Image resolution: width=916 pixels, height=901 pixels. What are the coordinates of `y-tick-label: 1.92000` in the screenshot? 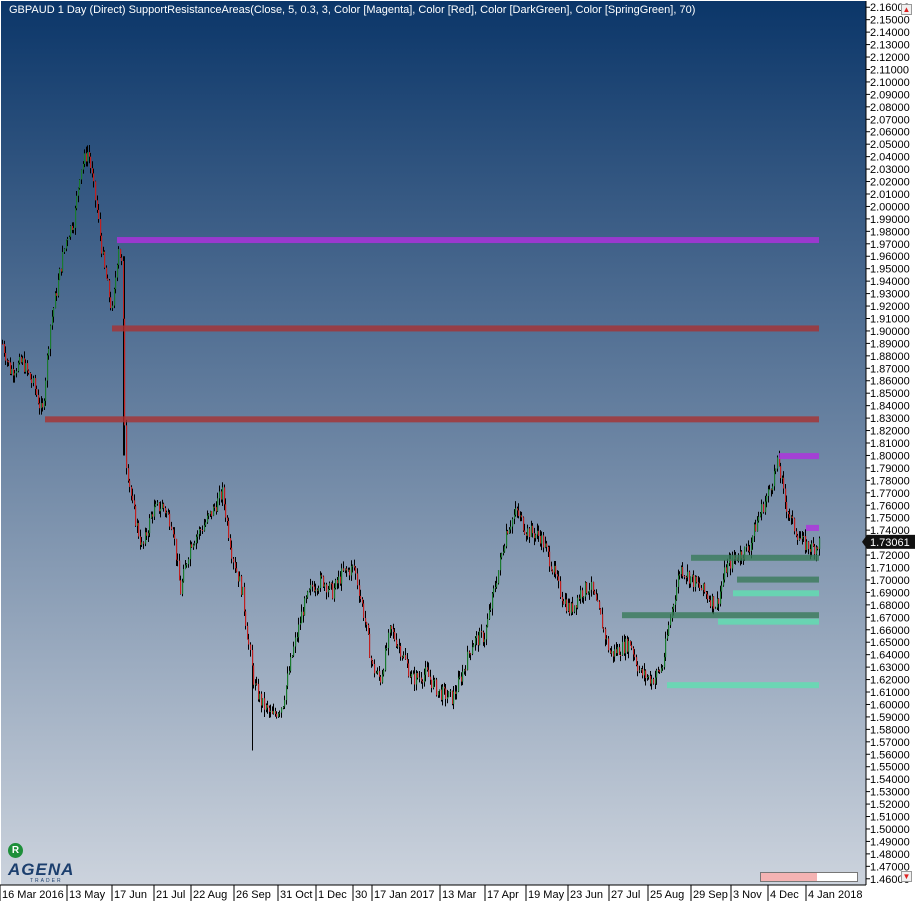 It's located at (890, 307).